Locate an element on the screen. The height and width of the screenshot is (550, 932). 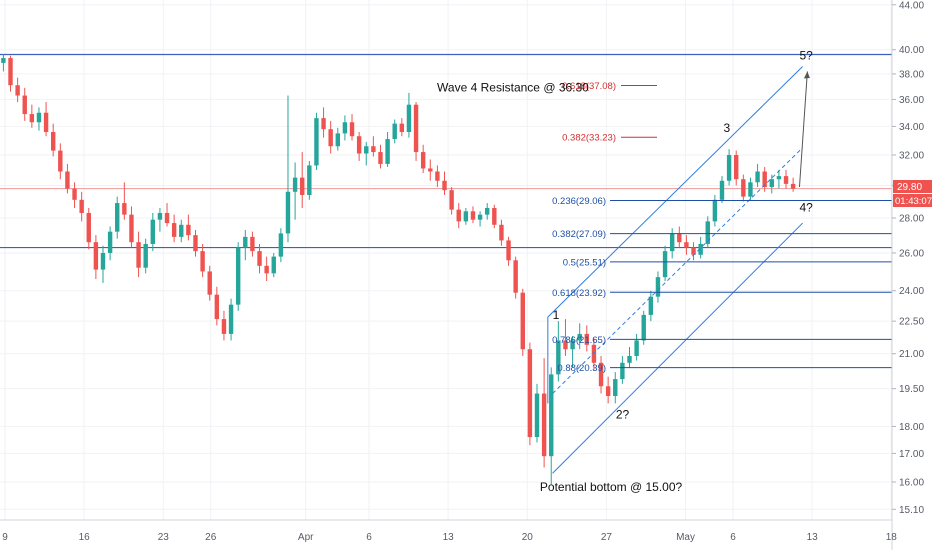
y-tick-label: 15.10 is located at coordinates (911, 510).